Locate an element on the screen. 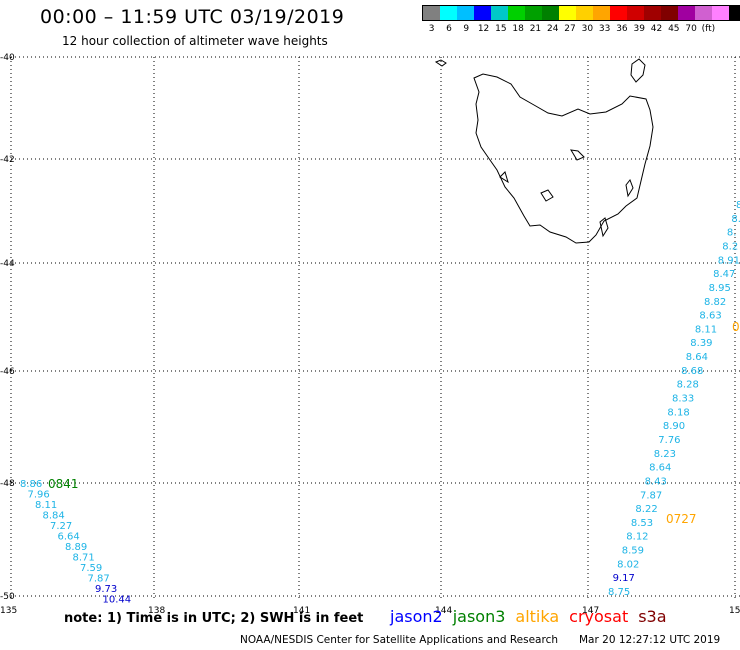  wave-height-label: 7.96 is located at coordinates (39, 495).